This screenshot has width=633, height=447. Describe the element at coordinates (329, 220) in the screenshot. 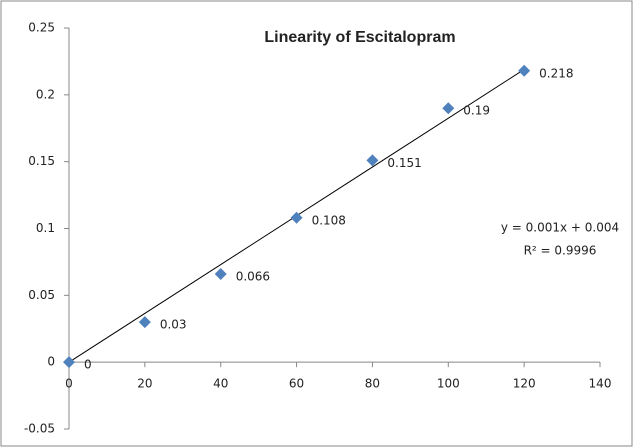

I see `data-label: 0.108` at that location.